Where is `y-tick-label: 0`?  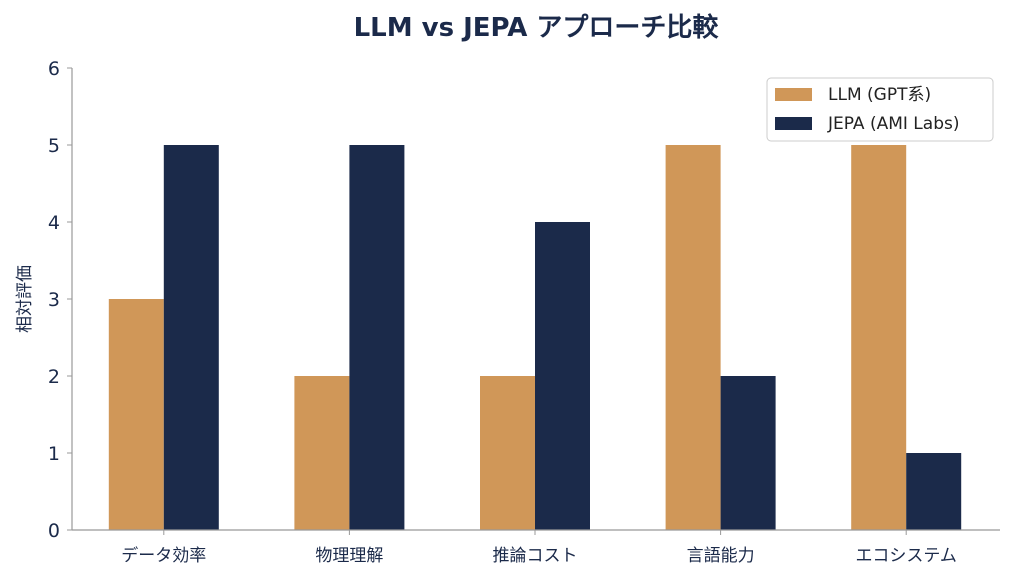 y-tick-label: 0 is located at coordinates (54, 531).